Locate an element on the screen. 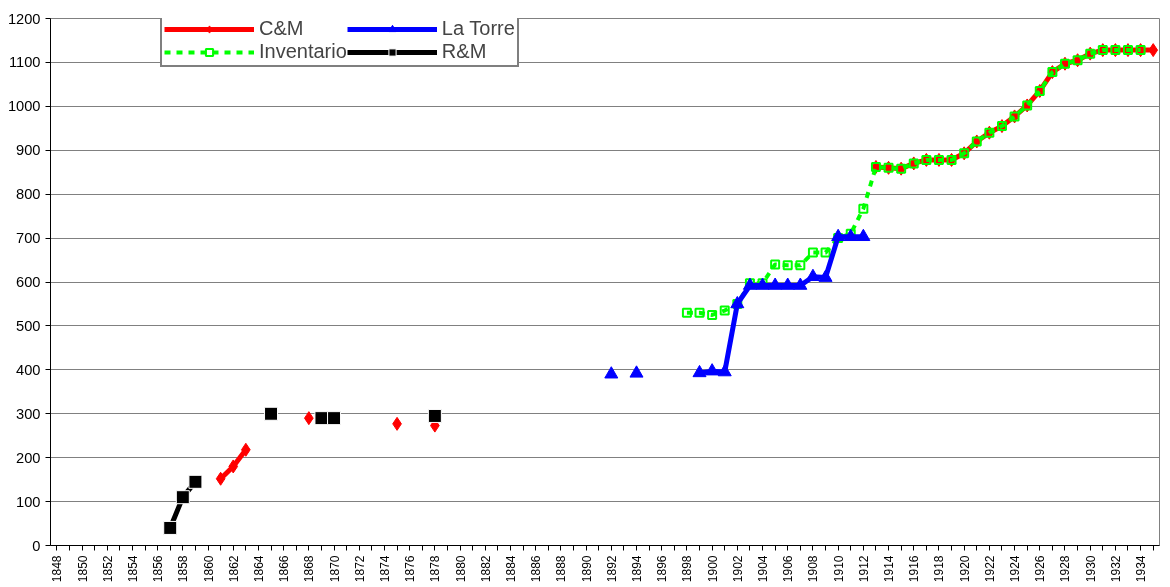  legend-label: La Torre is located at coordinates (478, 28).